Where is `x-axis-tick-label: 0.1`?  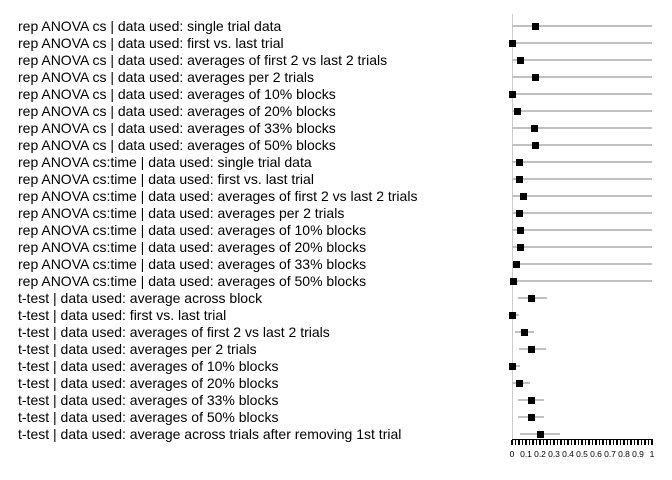
x-axis-tick-label: 0.1 is located at coordinates (526, 454).